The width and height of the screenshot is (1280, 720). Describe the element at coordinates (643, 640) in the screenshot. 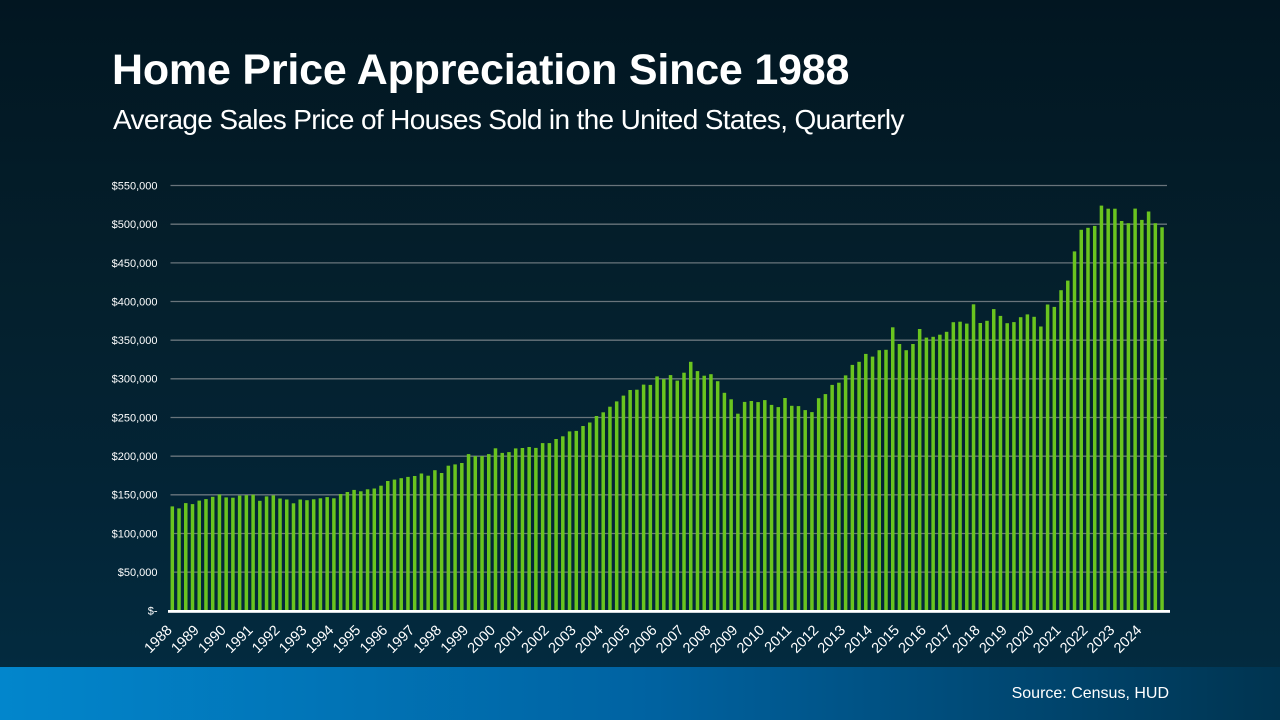

I see `svg-text: 2006` at that location.